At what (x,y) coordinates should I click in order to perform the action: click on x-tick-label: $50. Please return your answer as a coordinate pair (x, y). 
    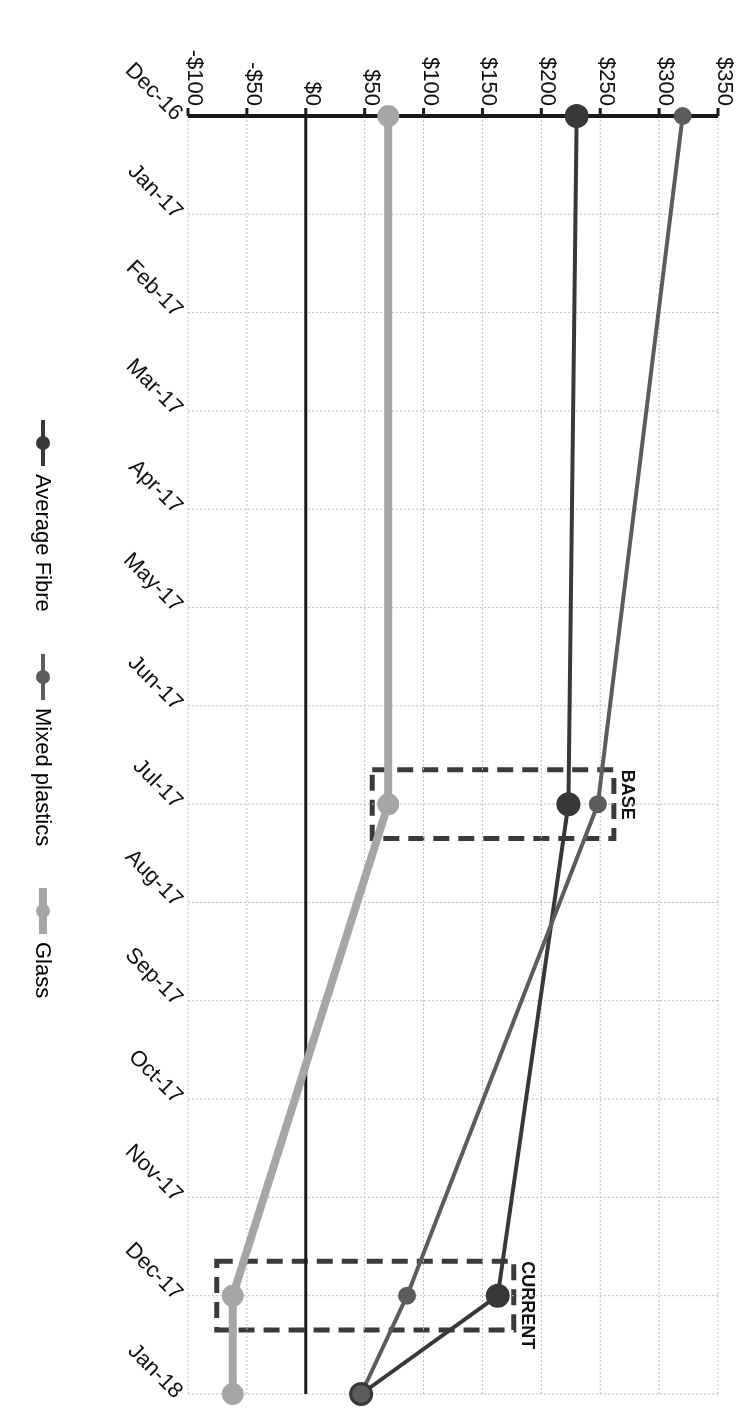
    Looking at the image, I should click on (372, 87).